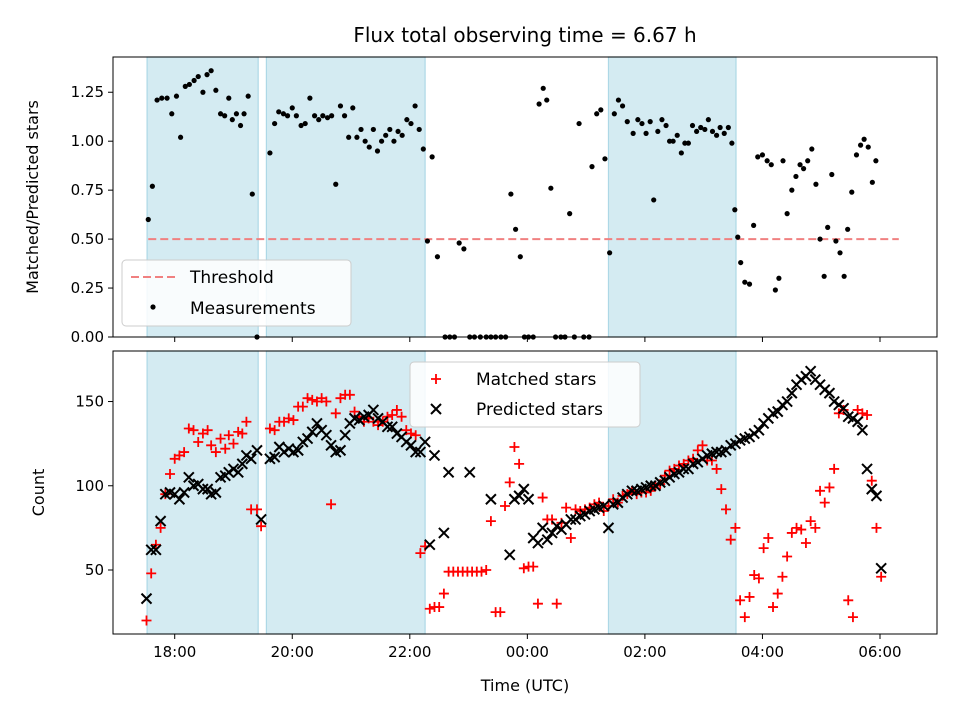  Describe the element at coordinates (38, 493) in the screenshot. I see `y-axis-label: Count` at that location.